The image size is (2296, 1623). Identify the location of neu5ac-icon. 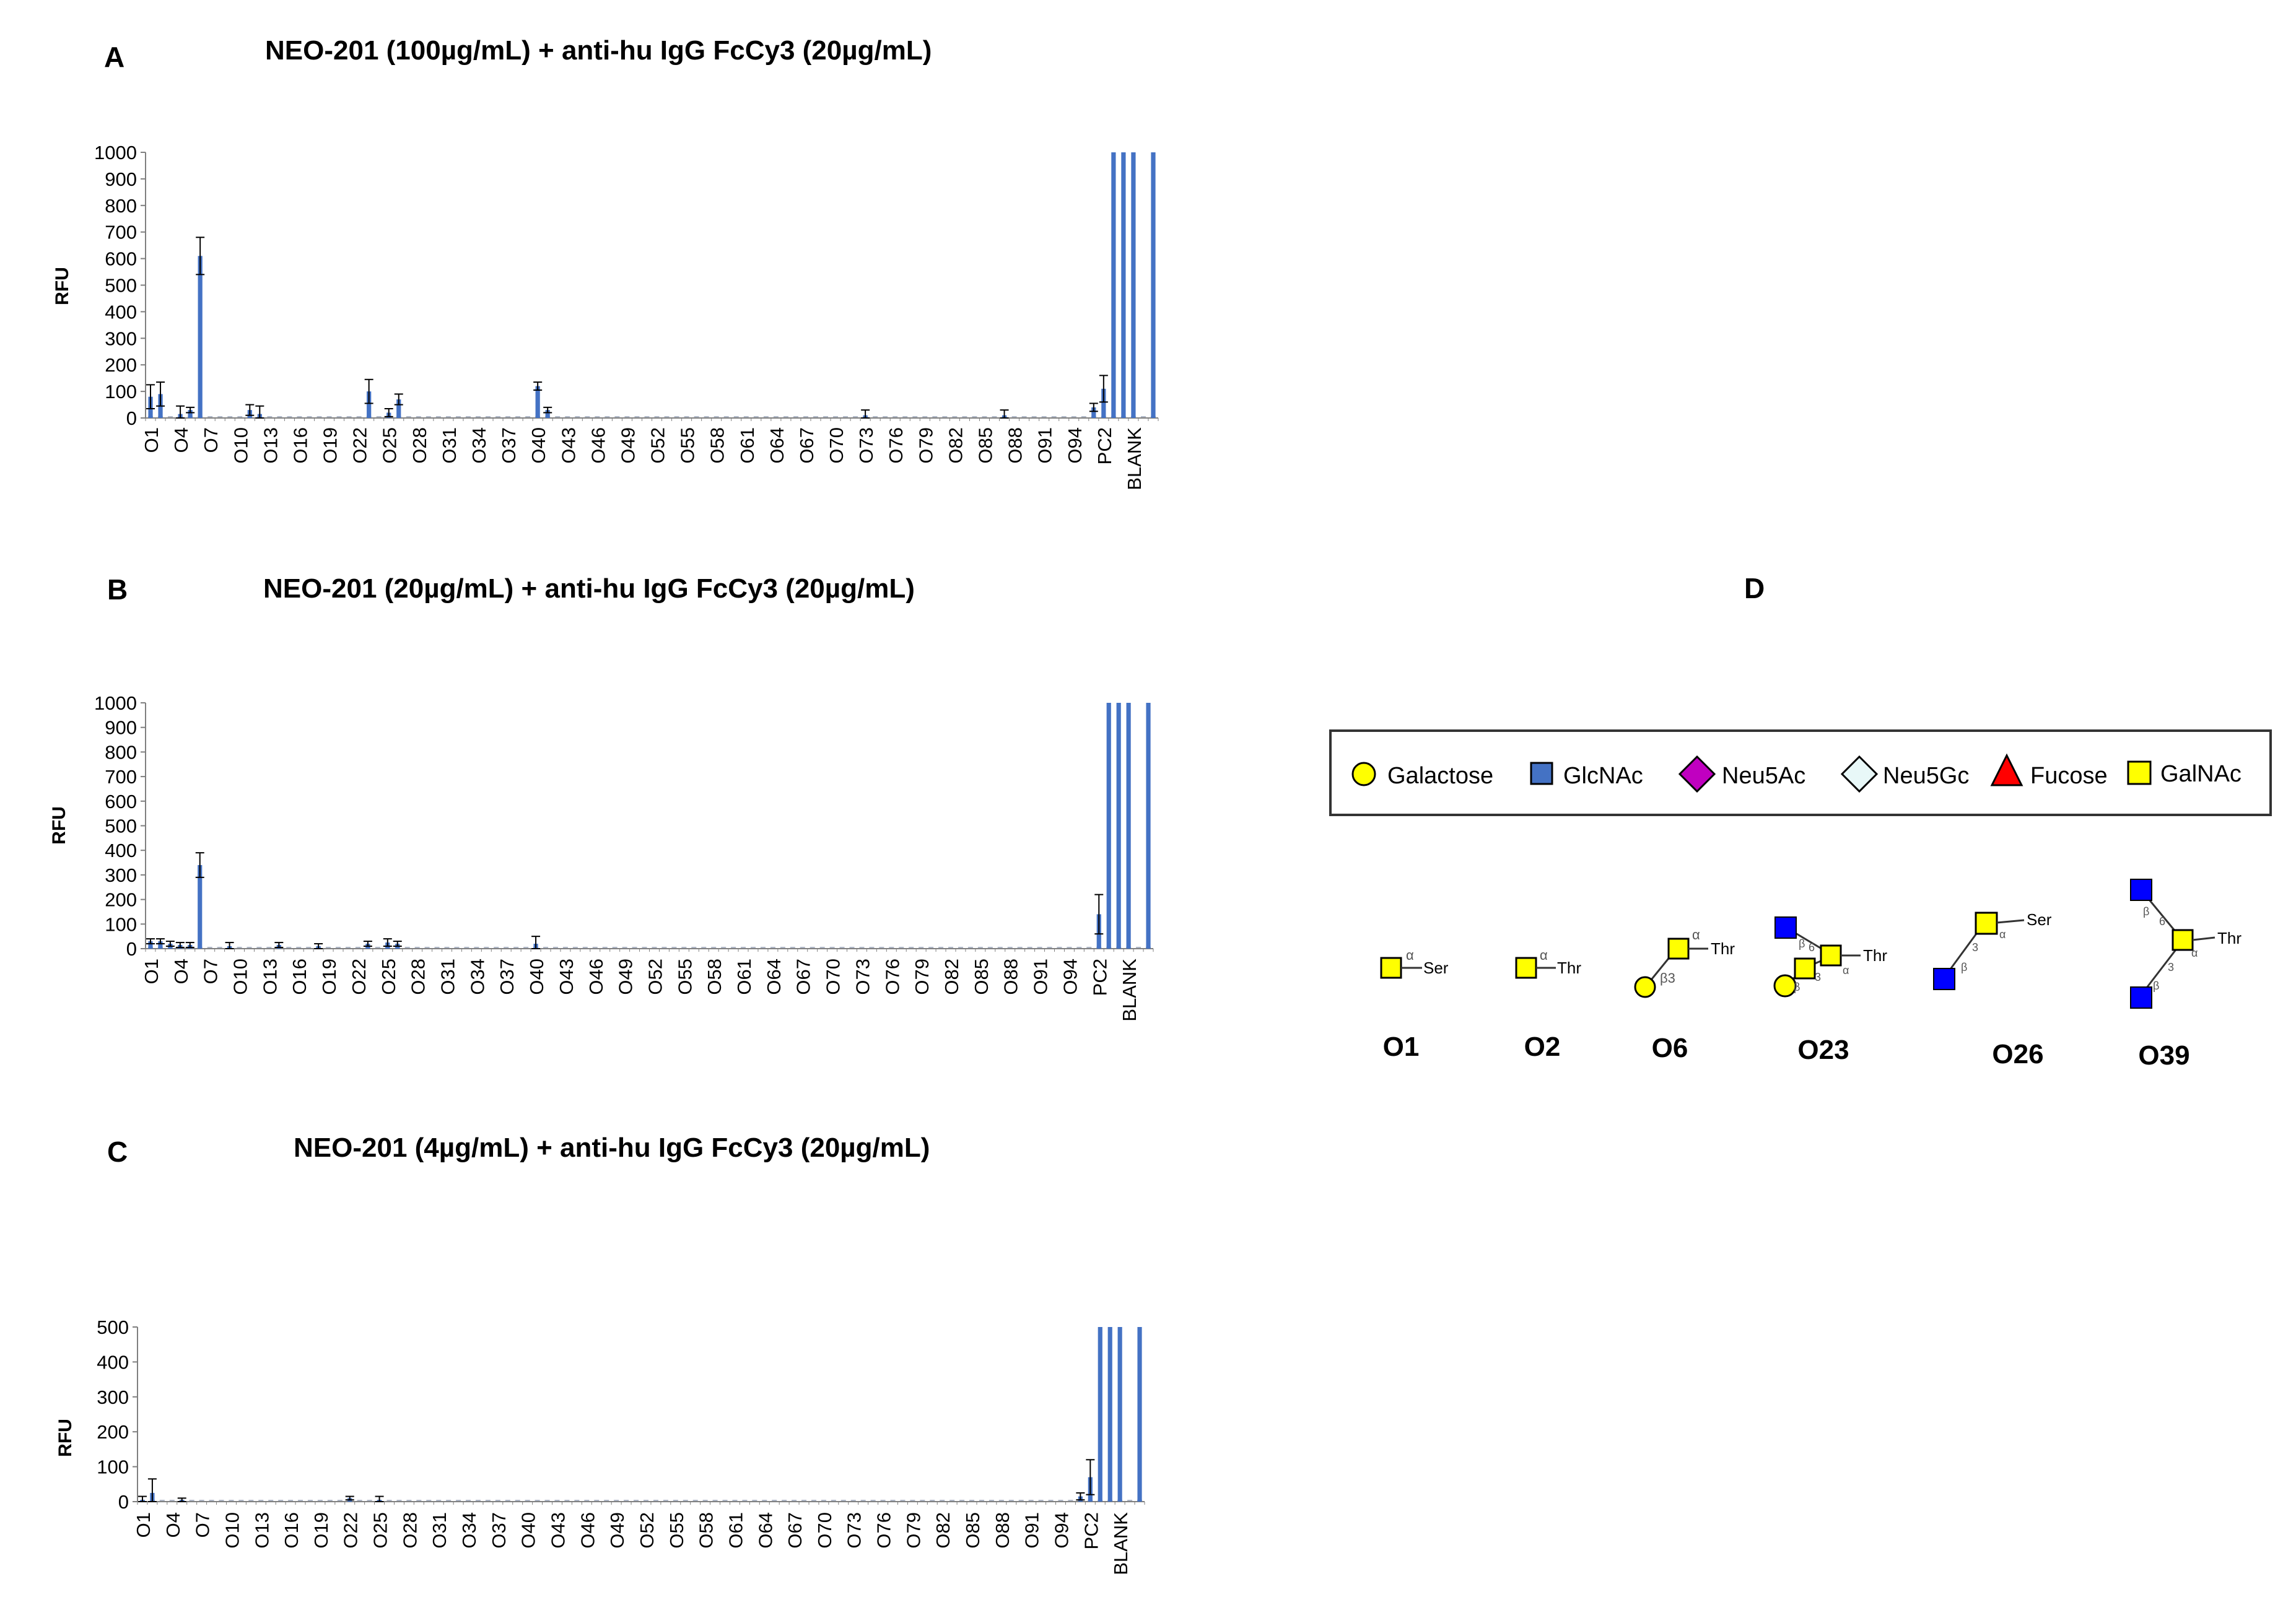
(1697, 774).